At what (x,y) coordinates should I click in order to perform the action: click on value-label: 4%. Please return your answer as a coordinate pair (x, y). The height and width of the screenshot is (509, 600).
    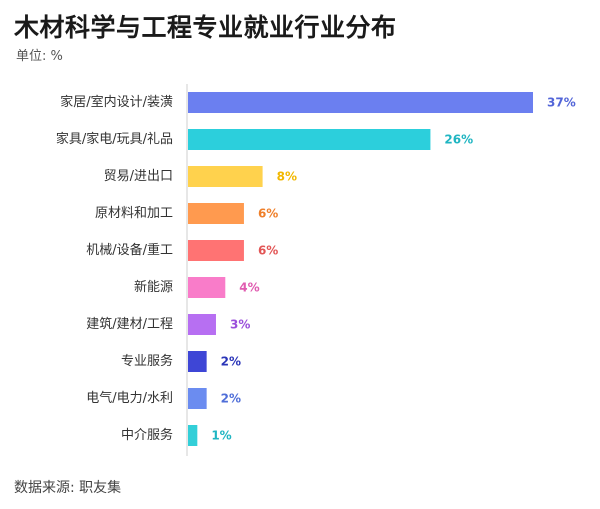
    Looking at the image, I should click on (249, 288).